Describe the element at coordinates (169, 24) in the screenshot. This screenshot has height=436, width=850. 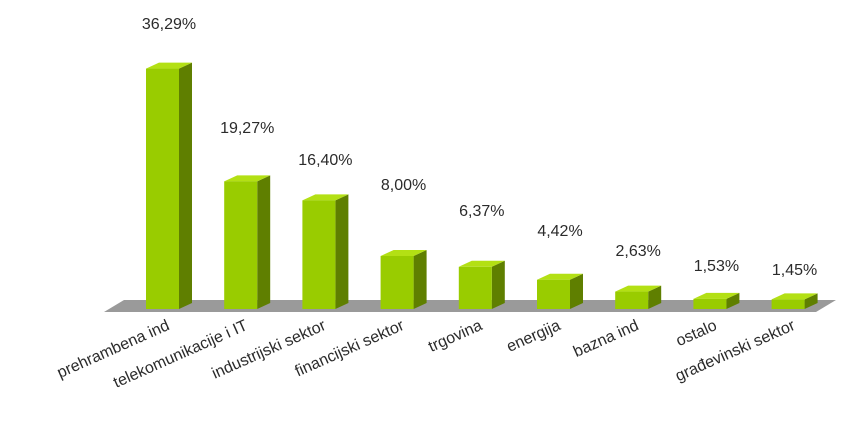
I see `value-label: 36,29%` at that location.